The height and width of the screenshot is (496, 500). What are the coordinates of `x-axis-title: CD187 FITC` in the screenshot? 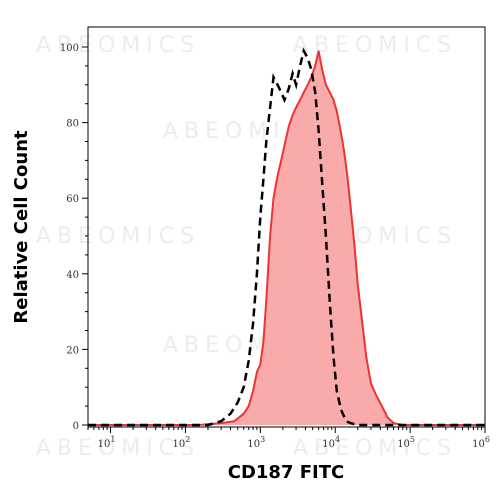 It's located at (286, 472).